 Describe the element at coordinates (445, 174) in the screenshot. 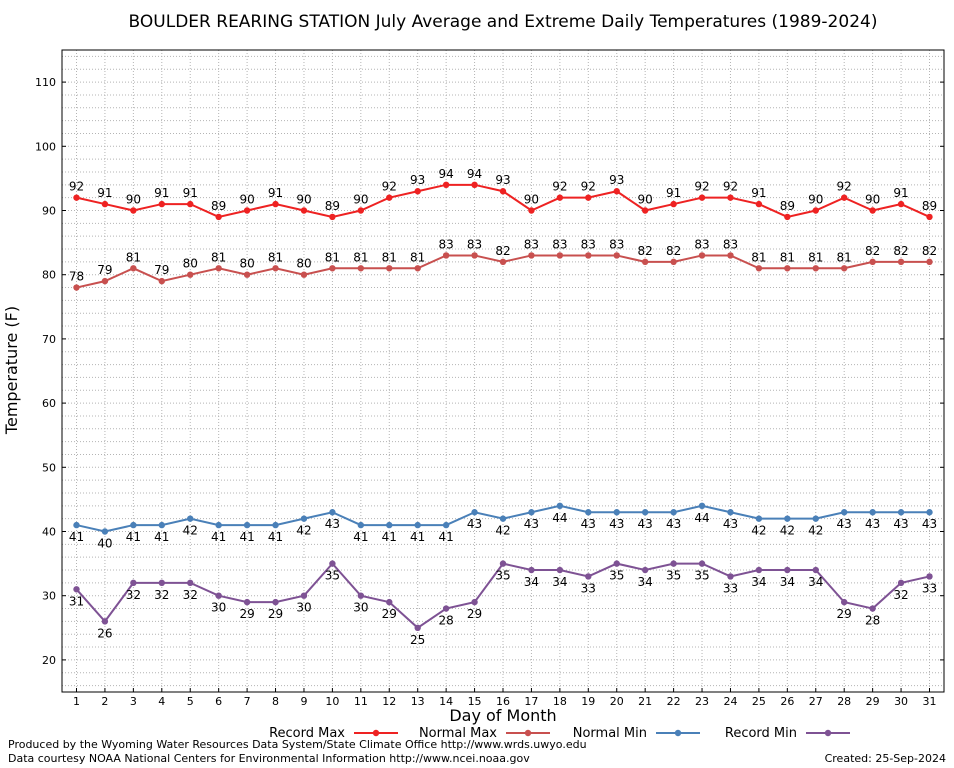

I see `data-label: 94` at that location.